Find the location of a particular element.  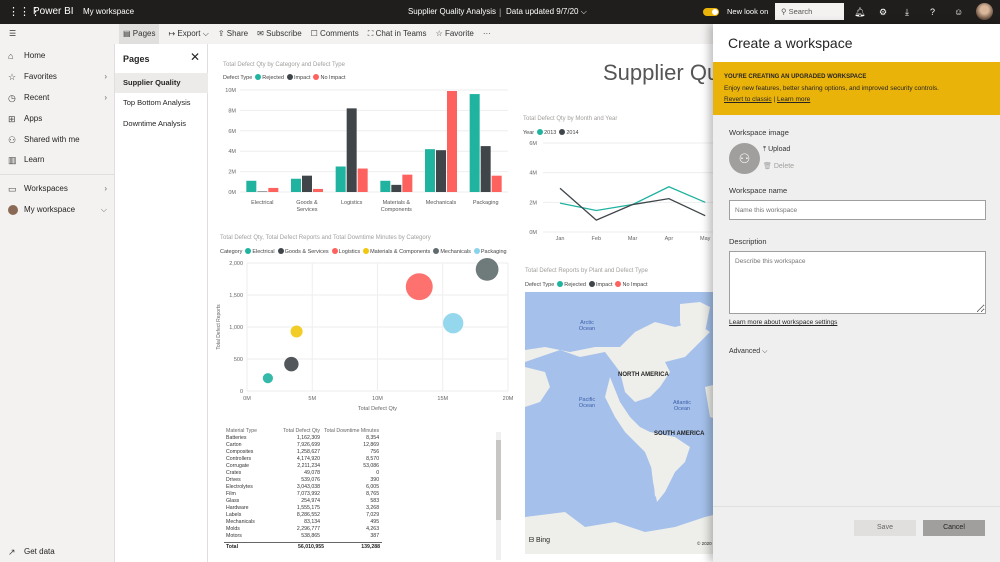

nav-item-my-workspace: My workspace ⌵ is located at coordinates (57, 210).